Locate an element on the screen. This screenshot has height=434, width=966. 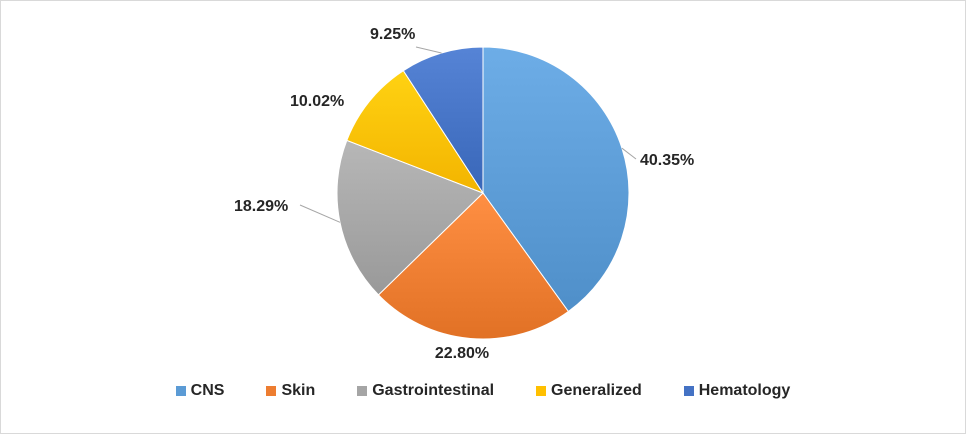
data-label-skin: 22.80% is located at coordinates (462, 353).